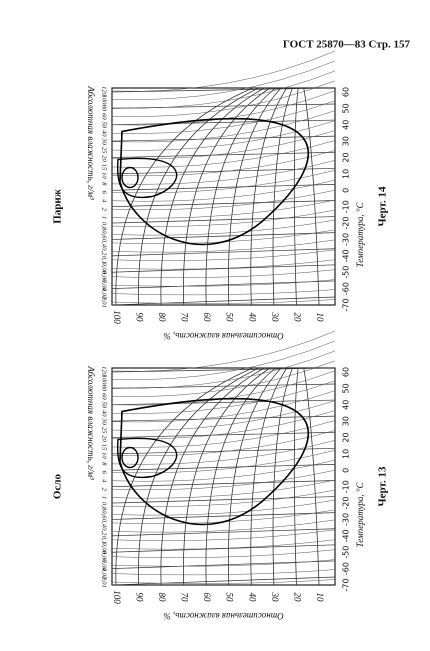  Describe the element at coordinates (104, 108) in the screenshot. I see `abs-humidity-tick-label: 80` at that location.